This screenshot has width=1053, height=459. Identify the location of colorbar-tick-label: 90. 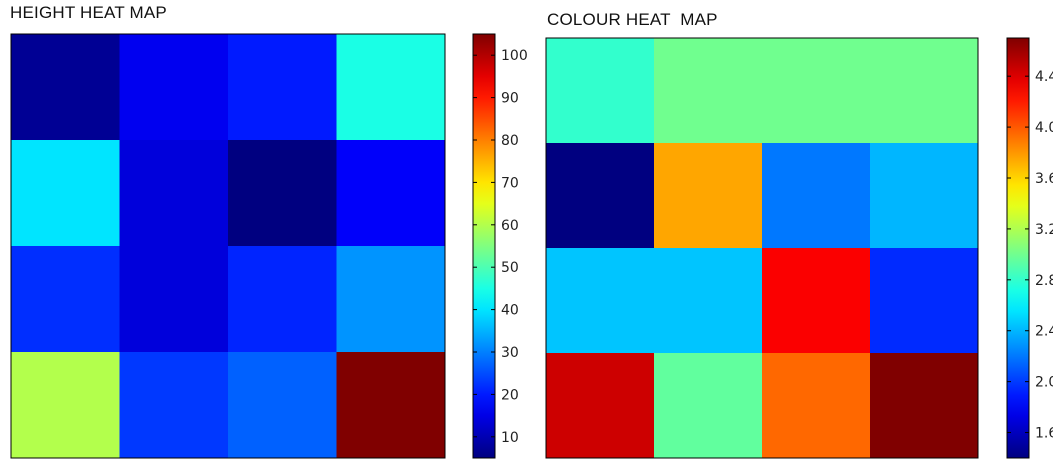
(510, 99).